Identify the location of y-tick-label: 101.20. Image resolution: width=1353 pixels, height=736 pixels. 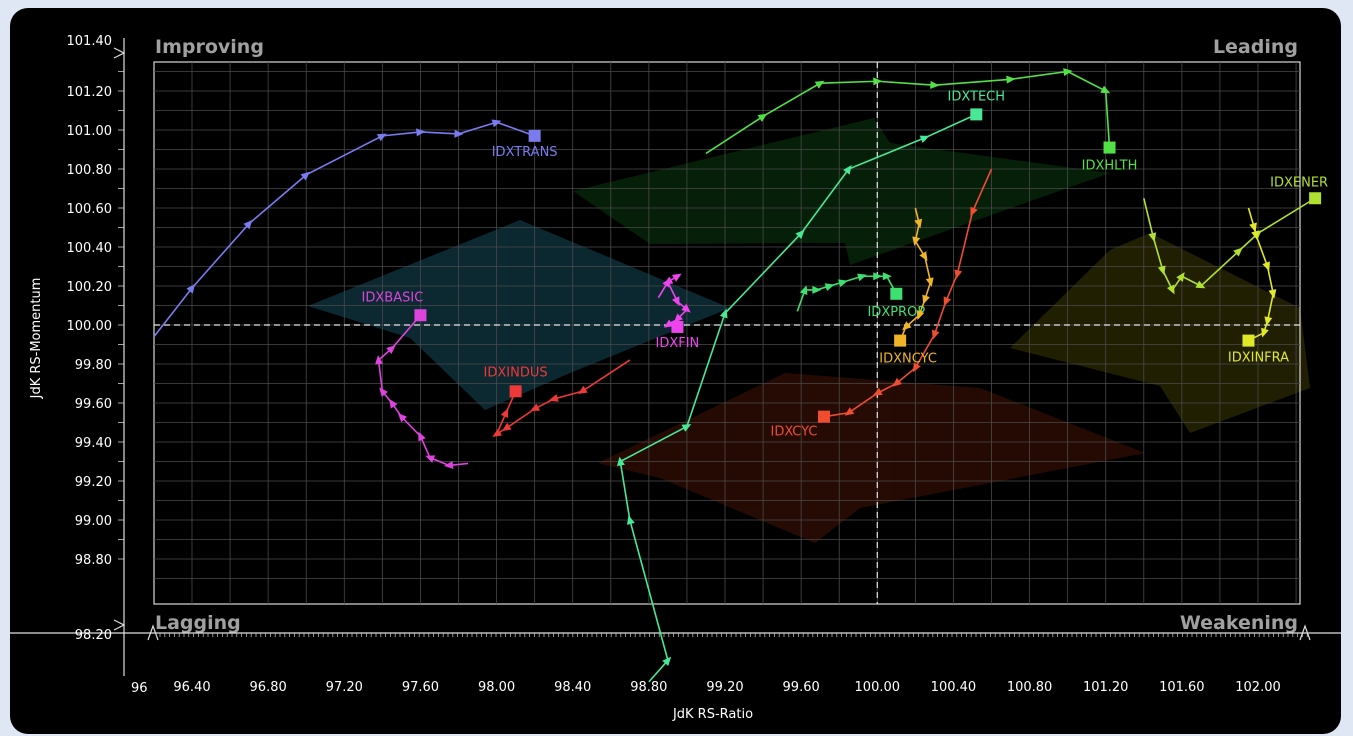
(90, 92).